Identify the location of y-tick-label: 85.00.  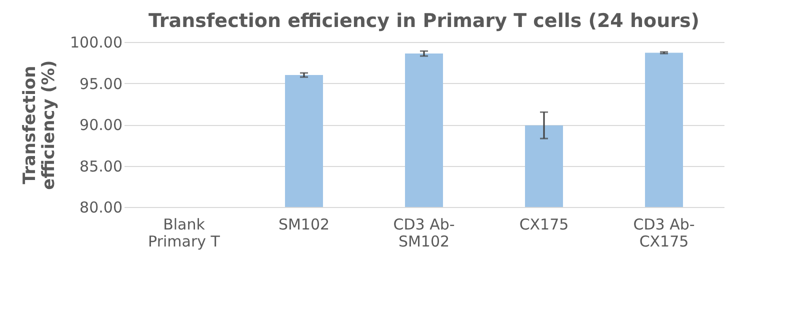
(101, 166).